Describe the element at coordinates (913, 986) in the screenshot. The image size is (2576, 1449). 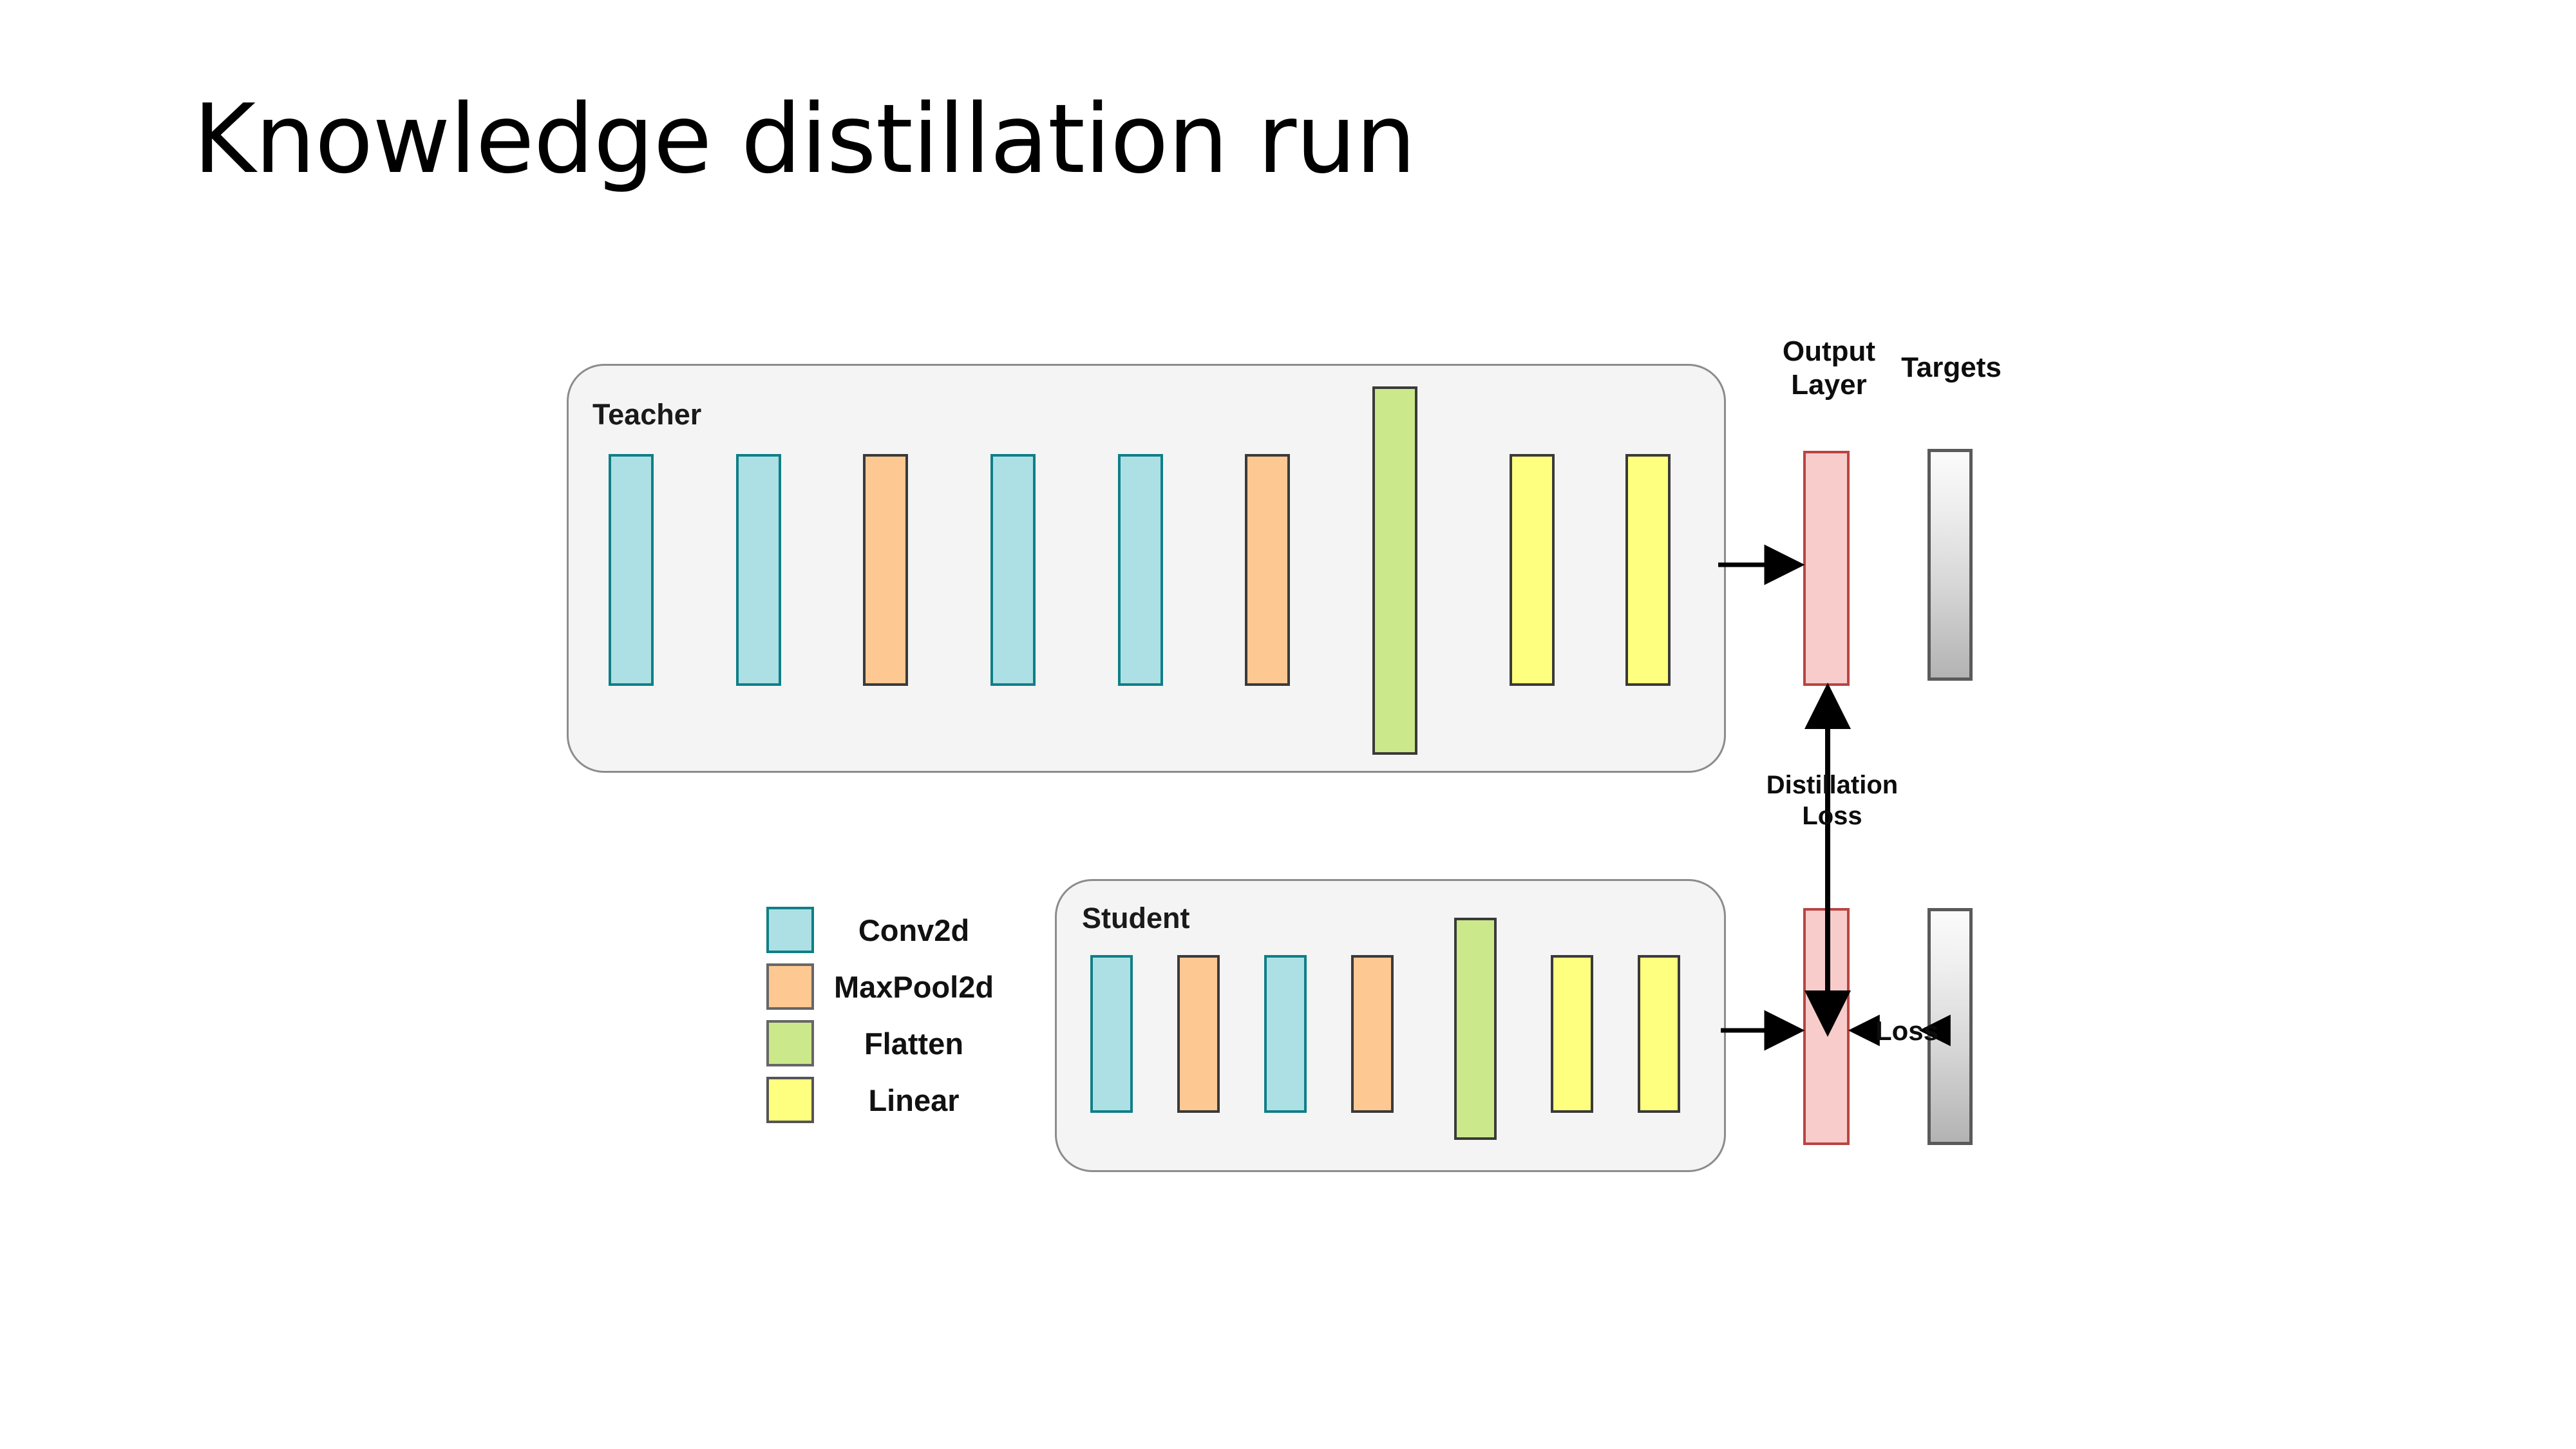
I see `legend-label-maxpool2d: MaxPool2d` at that location.